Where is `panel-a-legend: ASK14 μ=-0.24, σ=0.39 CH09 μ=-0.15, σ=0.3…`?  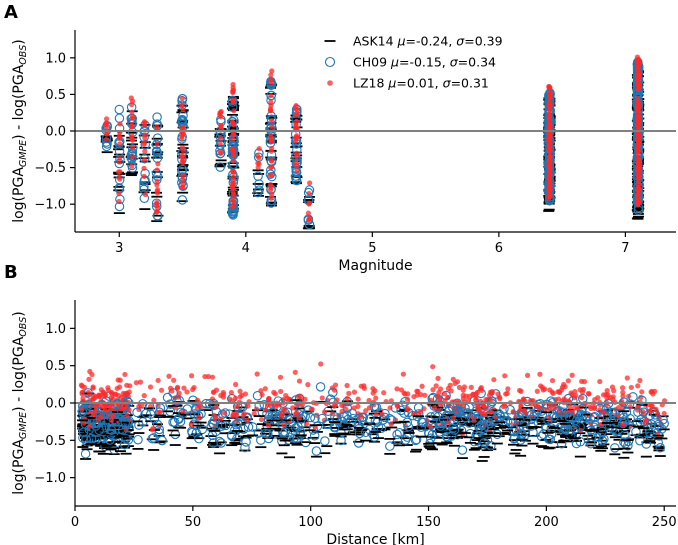
panel-a-legend: ASK14 μ=-0.24, σ=0.39 CH09 μ=-0.15, σ=0.3… is located at coordinates (413, 62).